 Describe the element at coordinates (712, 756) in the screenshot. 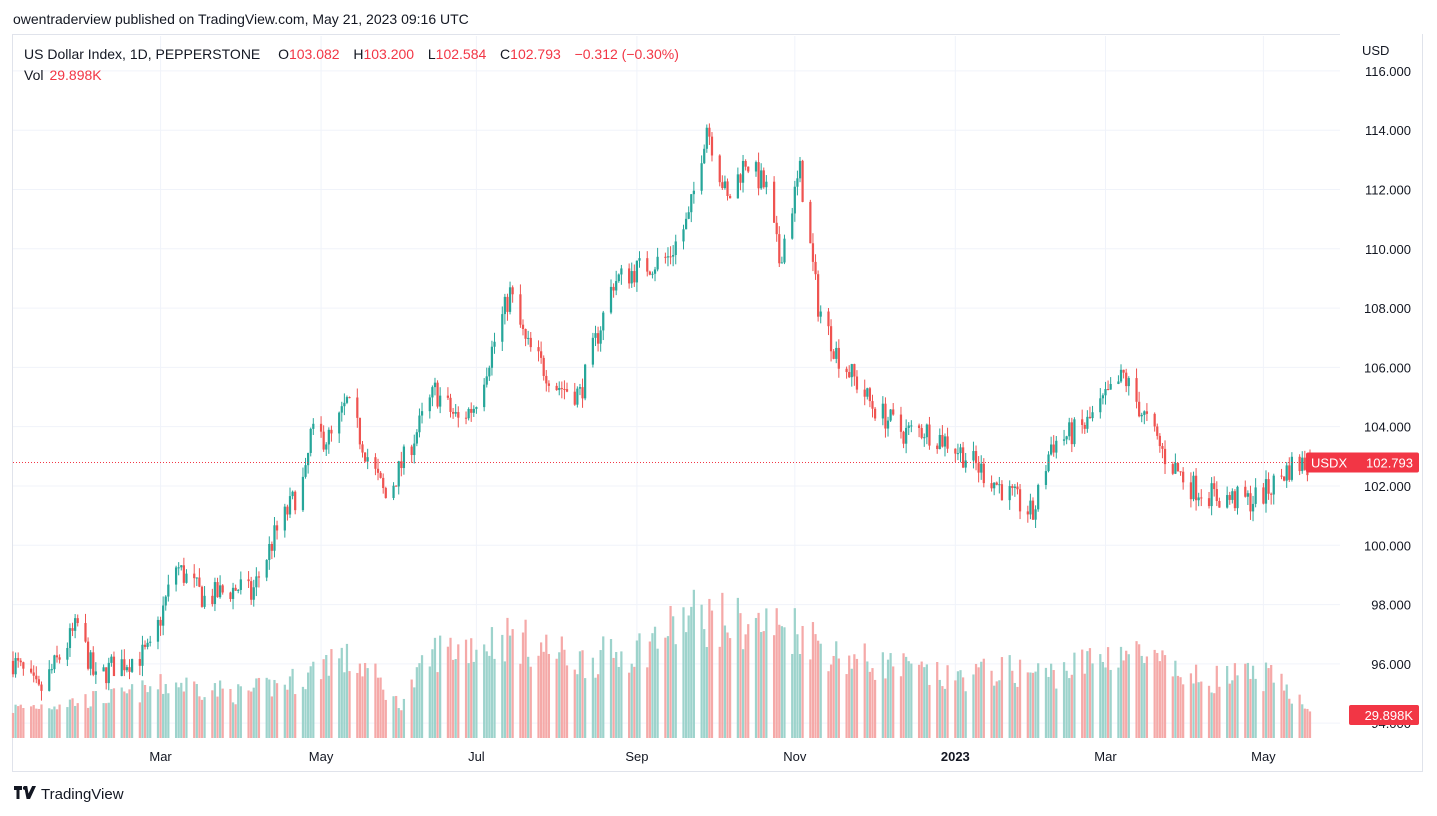

I see `time-axis: Mar May Jul Sep Nov 2023 Mar May` at that location.